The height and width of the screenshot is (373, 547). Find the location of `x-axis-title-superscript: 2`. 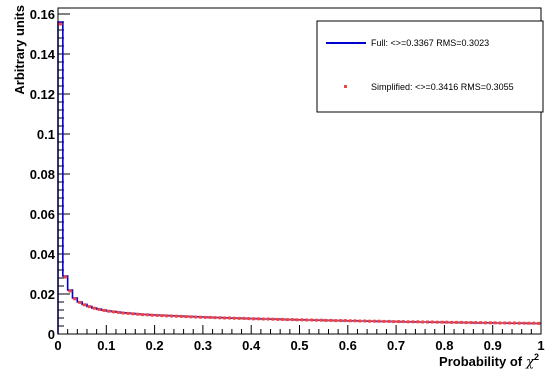

x-axis-title-superscript: 2 is located at coordinates (536, 357).